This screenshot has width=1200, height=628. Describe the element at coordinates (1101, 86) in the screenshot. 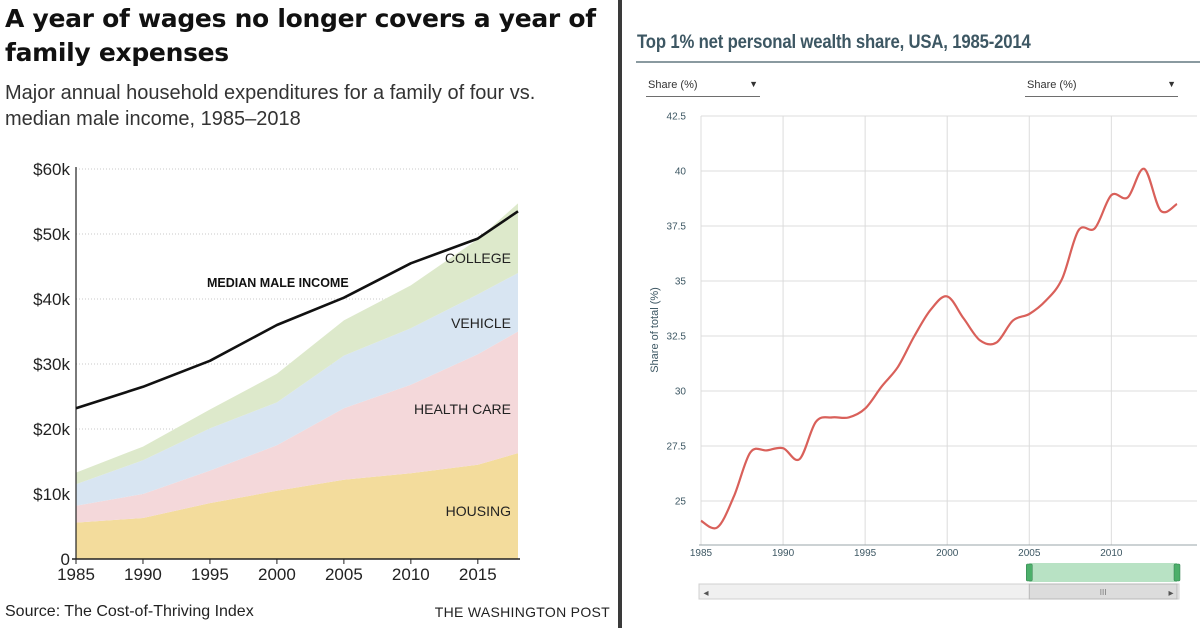

I see `right-axis-metric-dropdown: Share (%) ▼` at that location.